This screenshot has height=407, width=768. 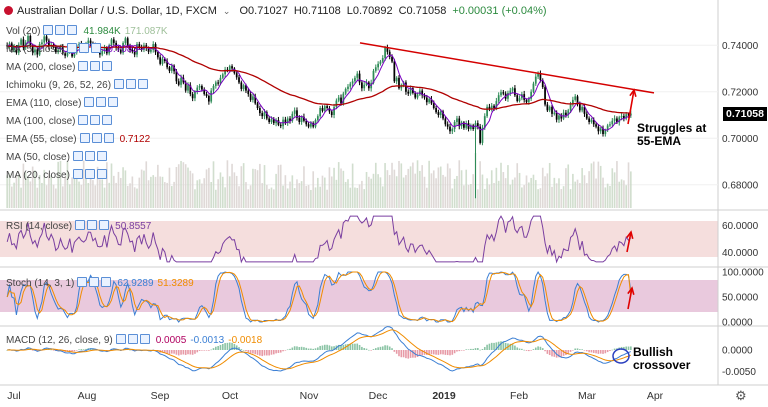 What do you see at coordinates (629, 242) in the screenshot?
I see `rsi-arrow` at bounding box center [629, 242].